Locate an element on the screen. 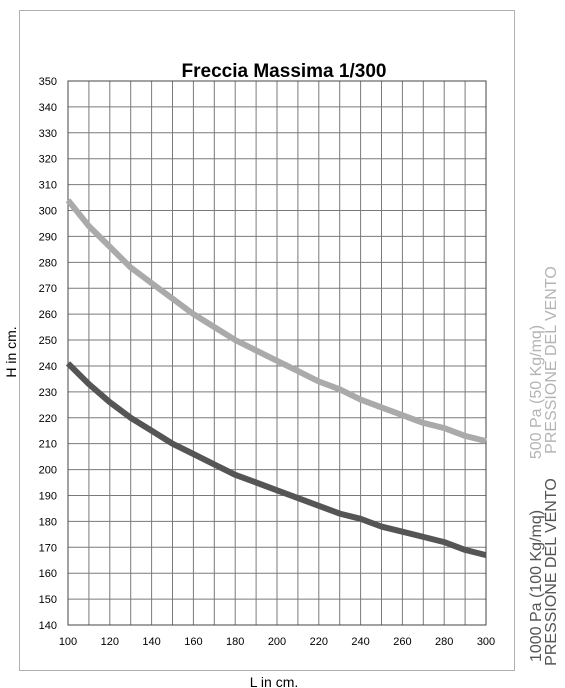 Image resolution: width=565 pixels, height=688 pixels. x-tick-label: 200 is located at coordinates (277, 642).